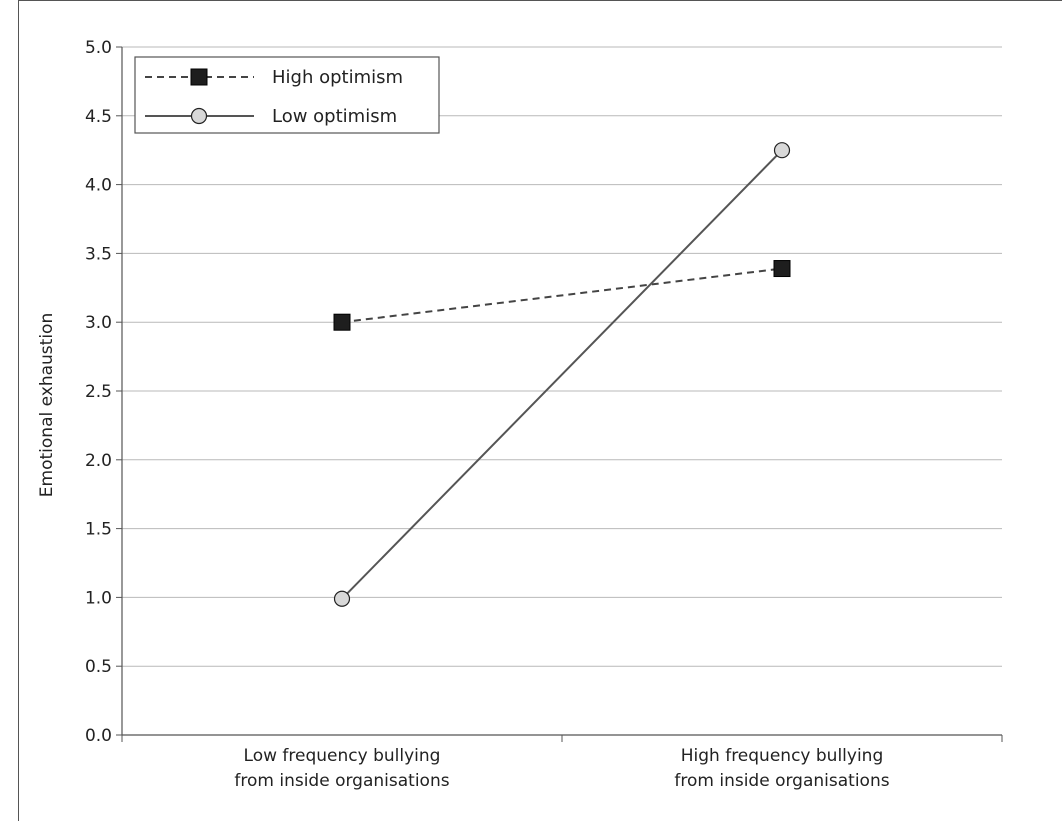  What do you see at coordinates (782, 756) in the screenshot?
I see `x-category-label: High frequency bullying` at bounding box center [782, 756].